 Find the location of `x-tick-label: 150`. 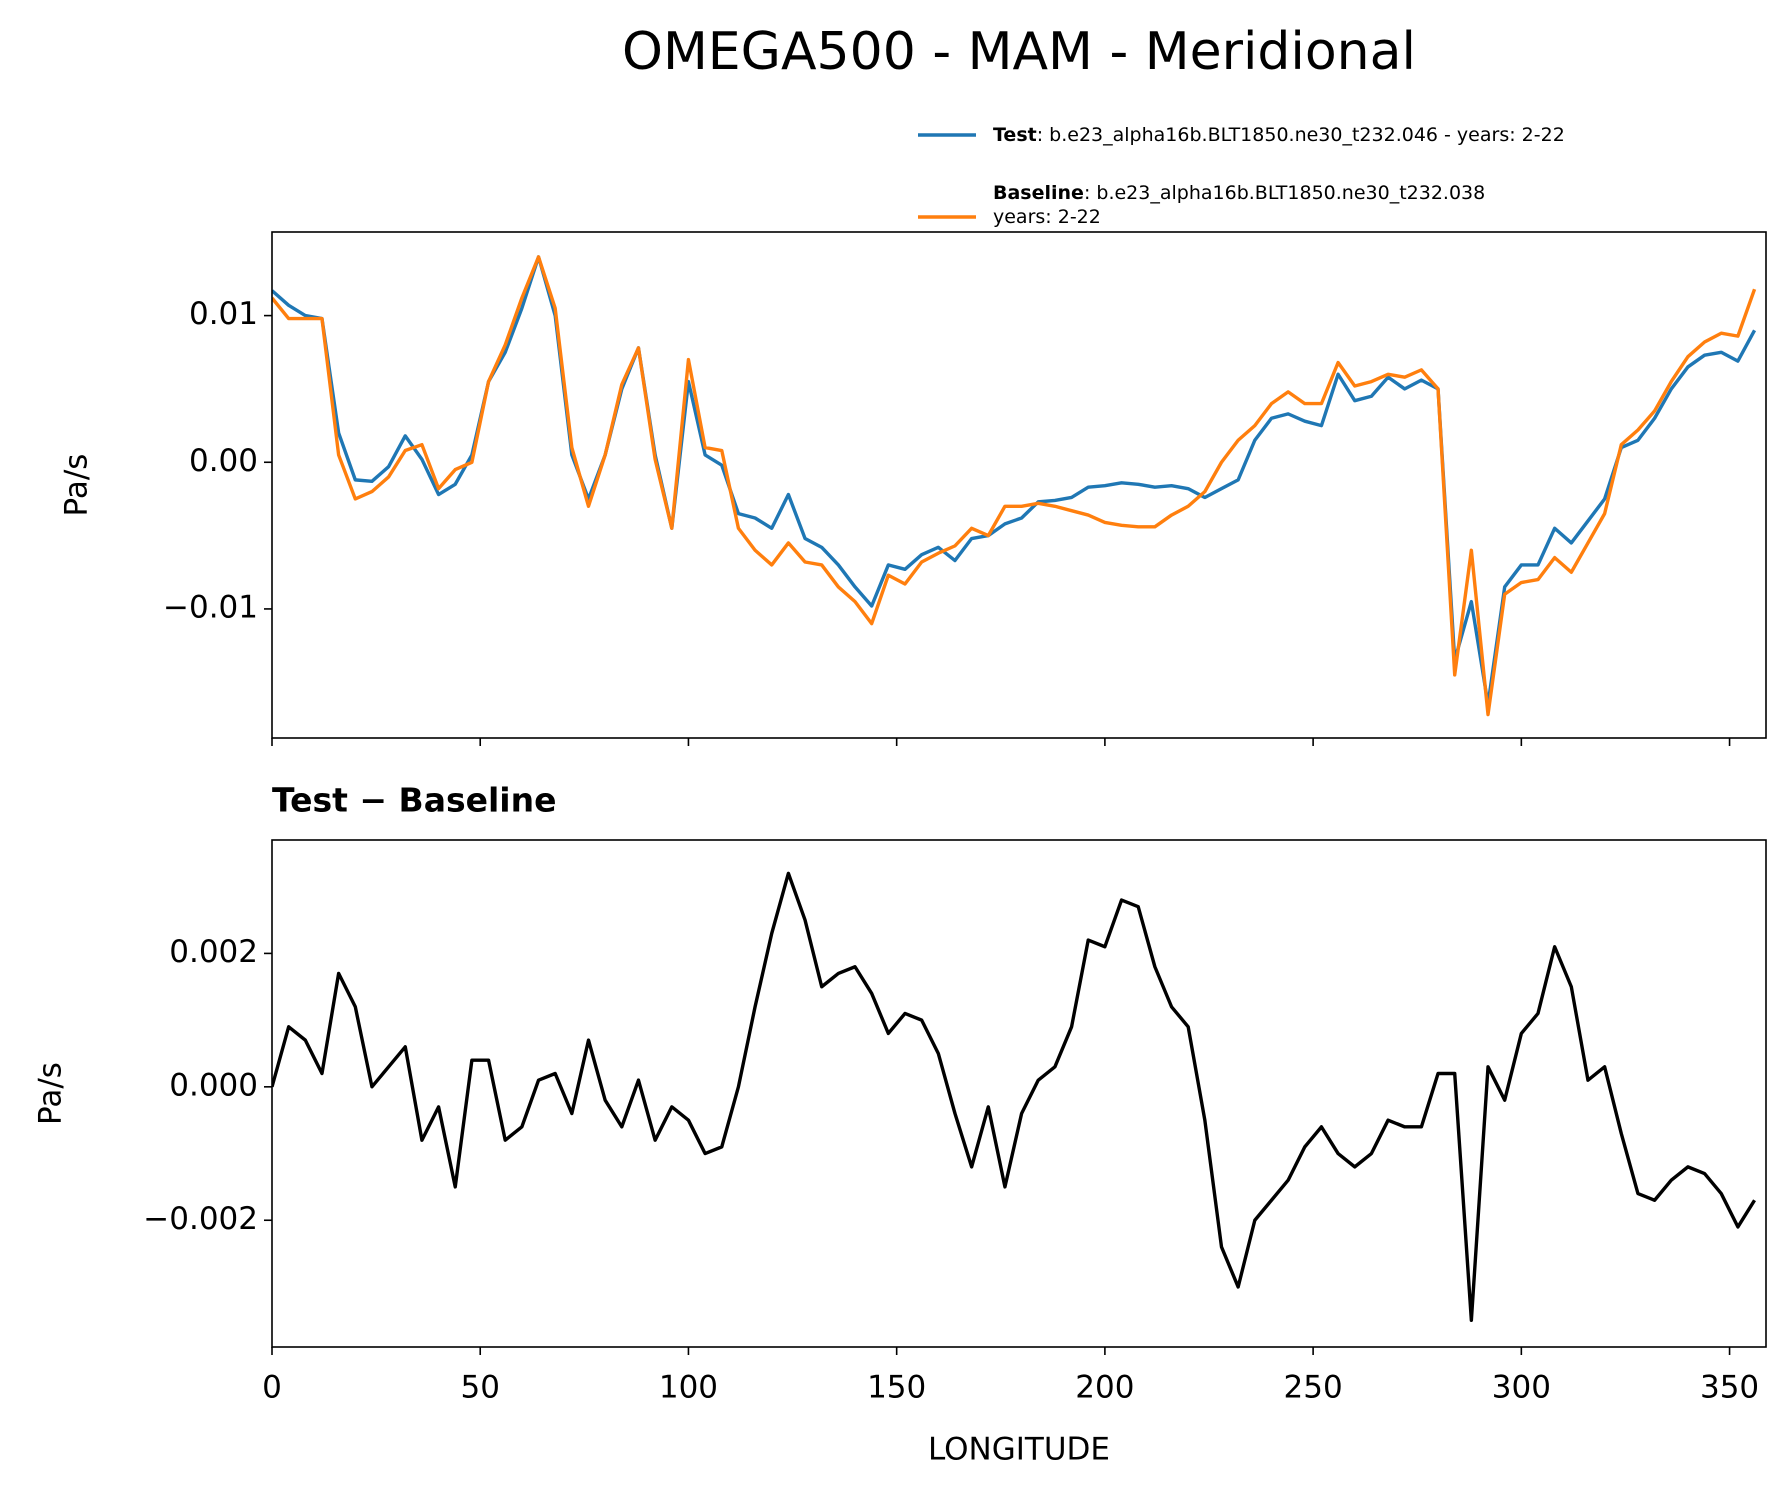

x-tick-label: 150 is located at coordinates (896, 1388).